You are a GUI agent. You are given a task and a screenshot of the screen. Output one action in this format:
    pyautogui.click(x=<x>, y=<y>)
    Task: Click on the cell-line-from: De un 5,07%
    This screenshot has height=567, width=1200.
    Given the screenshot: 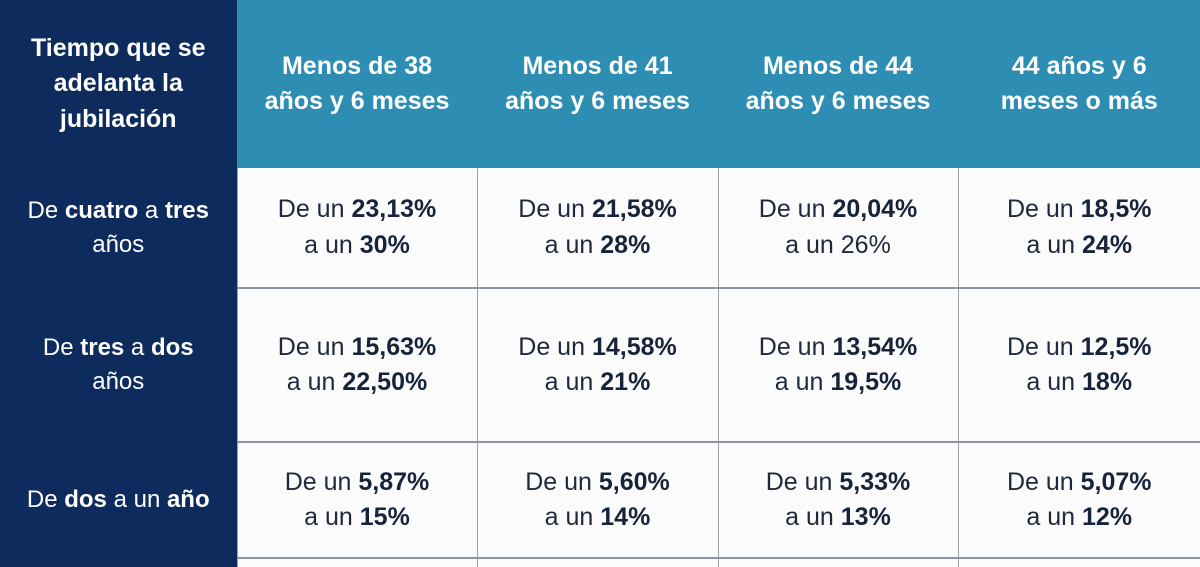 What is the action you would take?
    pyautogui.click(x=1080, y=483)
    